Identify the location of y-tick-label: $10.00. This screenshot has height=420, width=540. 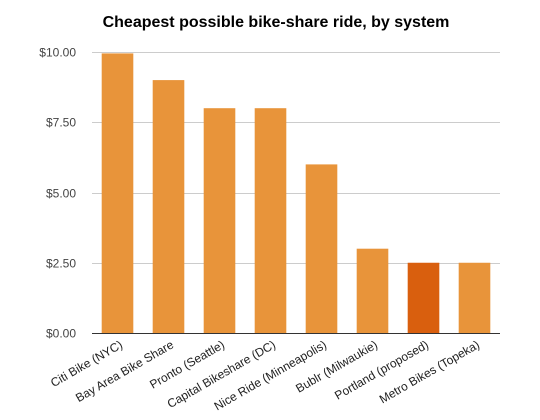
(57, 53).